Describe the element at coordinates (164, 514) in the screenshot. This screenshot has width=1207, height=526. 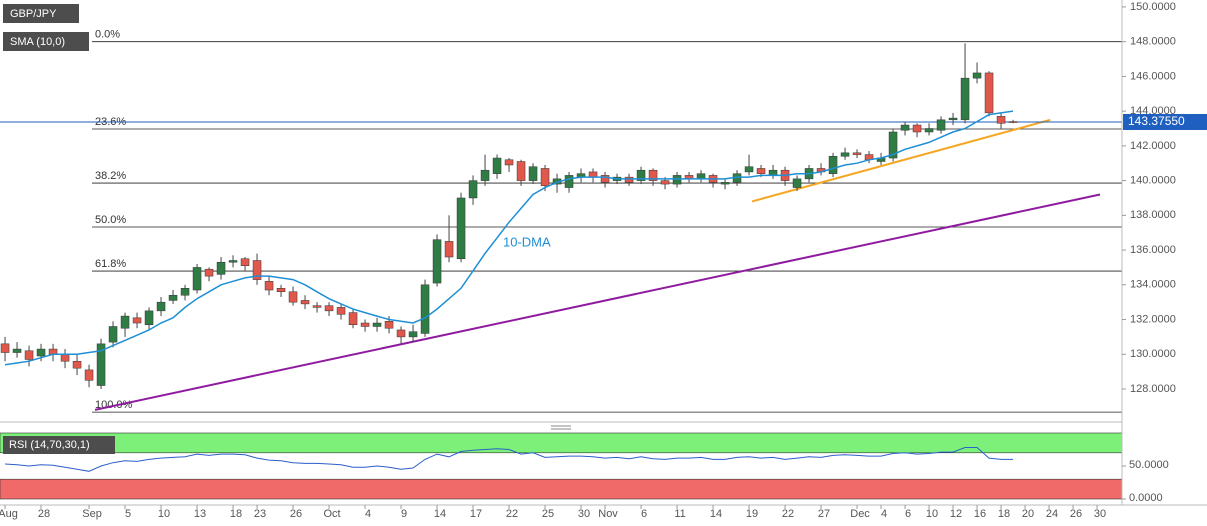
I see `x-tick-label: 10` at that location.